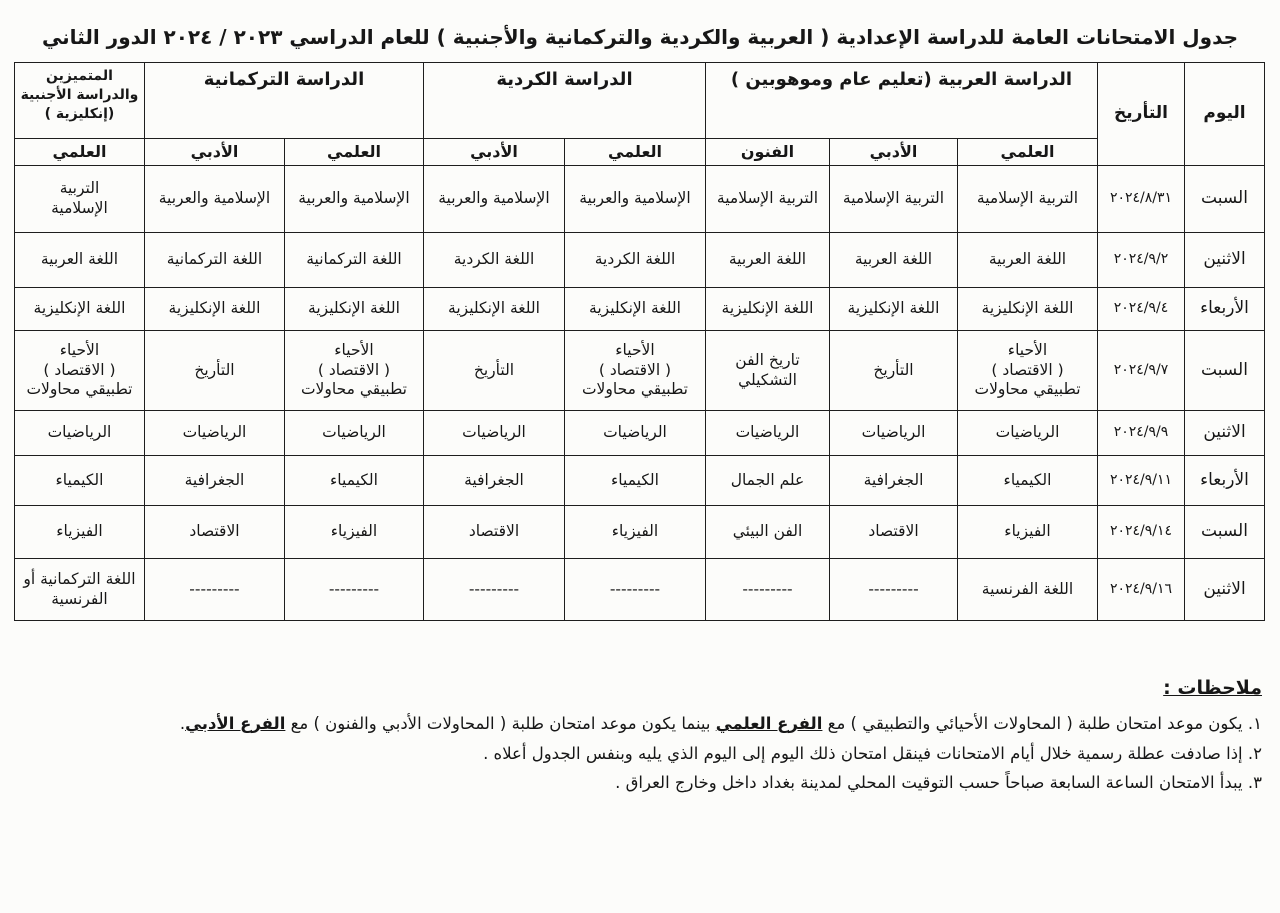  Describe the element at coordinates (79, 370) in the screenshot. I see `cell-gifted-scientific: الأحياء ( الاقتصاد ) تطبيقي محاولات` at that location.